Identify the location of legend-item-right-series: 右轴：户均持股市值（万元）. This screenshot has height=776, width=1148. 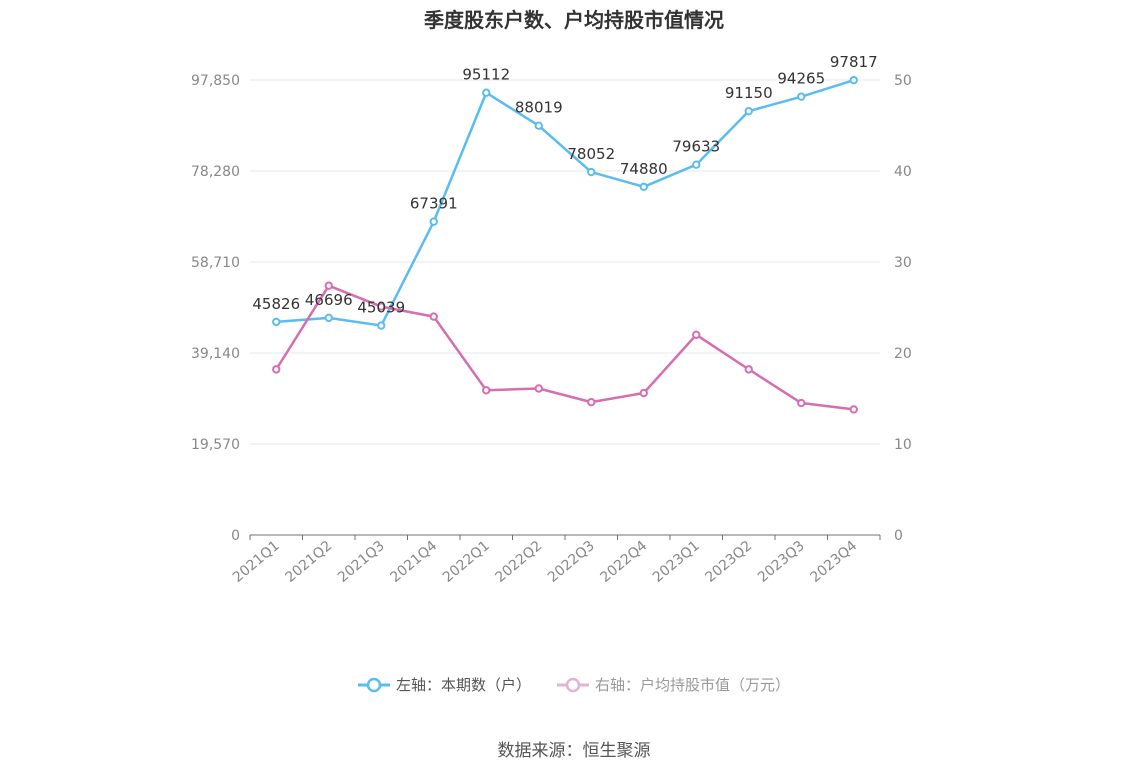
(673, 684).